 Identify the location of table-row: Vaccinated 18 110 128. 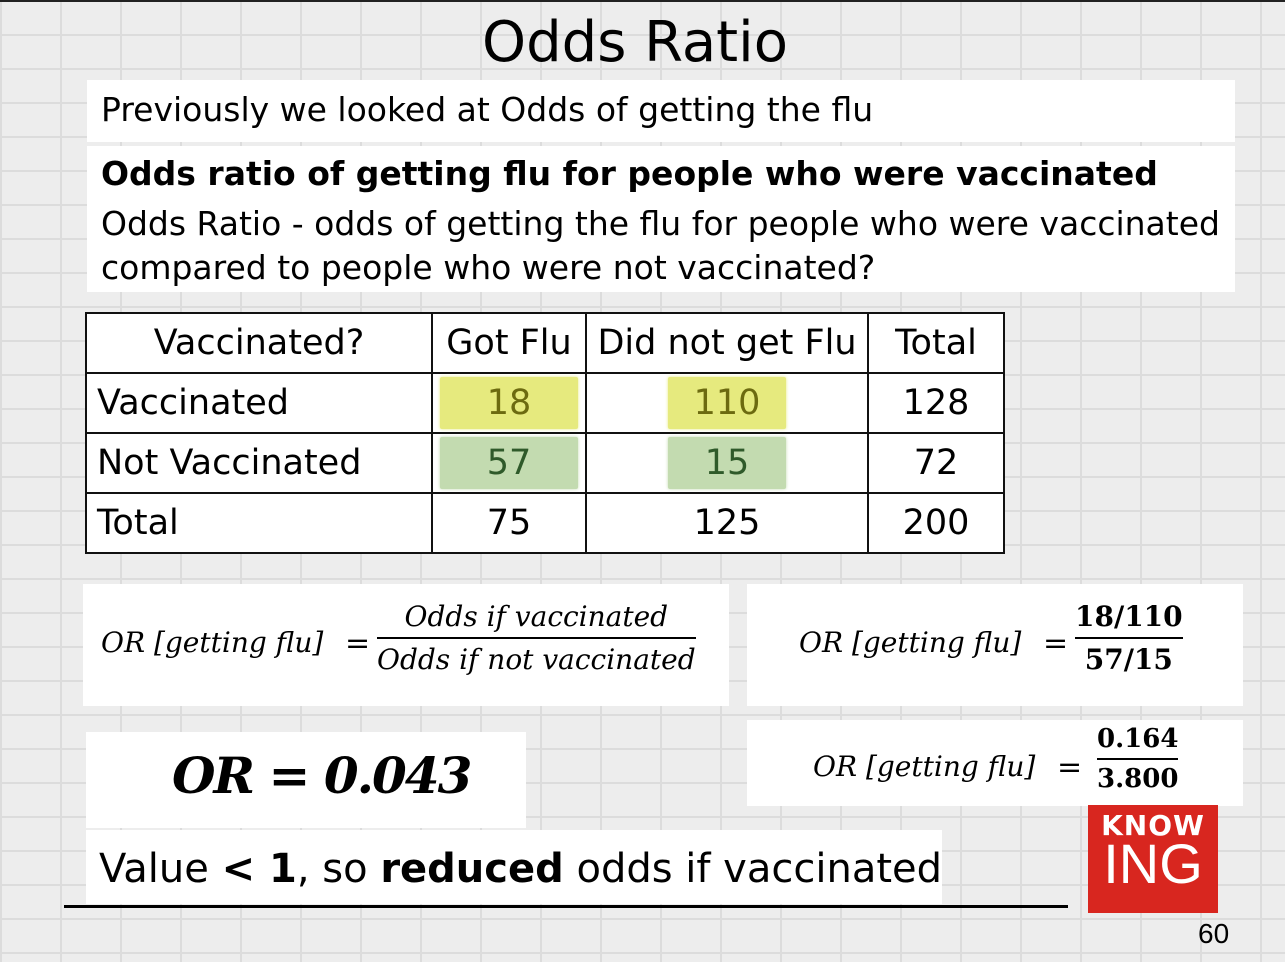
(545, 403).